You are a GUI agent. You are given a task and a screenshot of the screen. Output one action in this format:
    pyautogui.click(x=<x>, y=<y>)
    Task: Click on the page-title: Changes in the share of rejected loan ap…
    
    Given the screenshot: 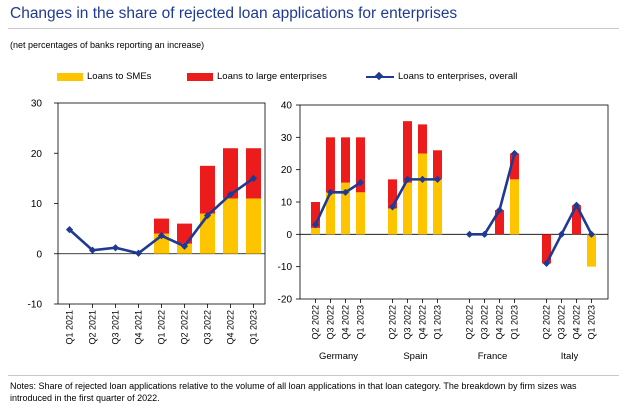 What is the action you would take?
    pyautogui.click(x=234, y=13)
    